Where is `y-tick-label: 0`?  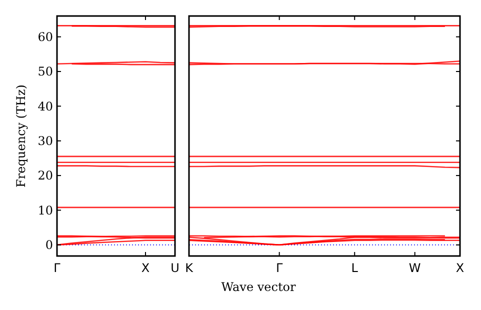 y-tick-label: 0 is located at coordinates (49, 245).